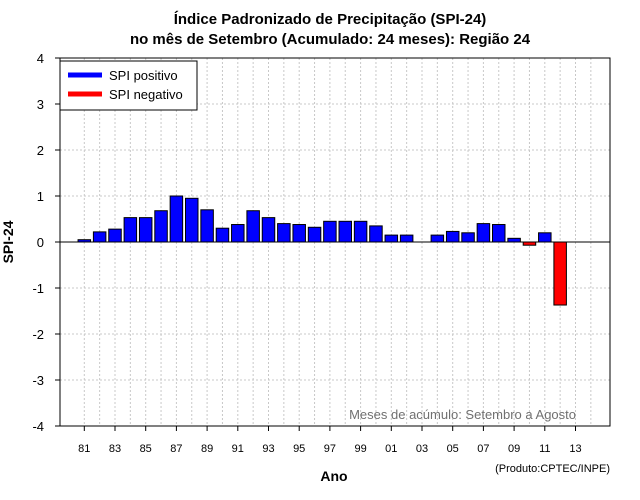 This screenshot has height=500, width=640. What do you see at coordinates (483, 449) in the screenshot?
I see `x-tick-label: 07` at bounding box center [483, 449].